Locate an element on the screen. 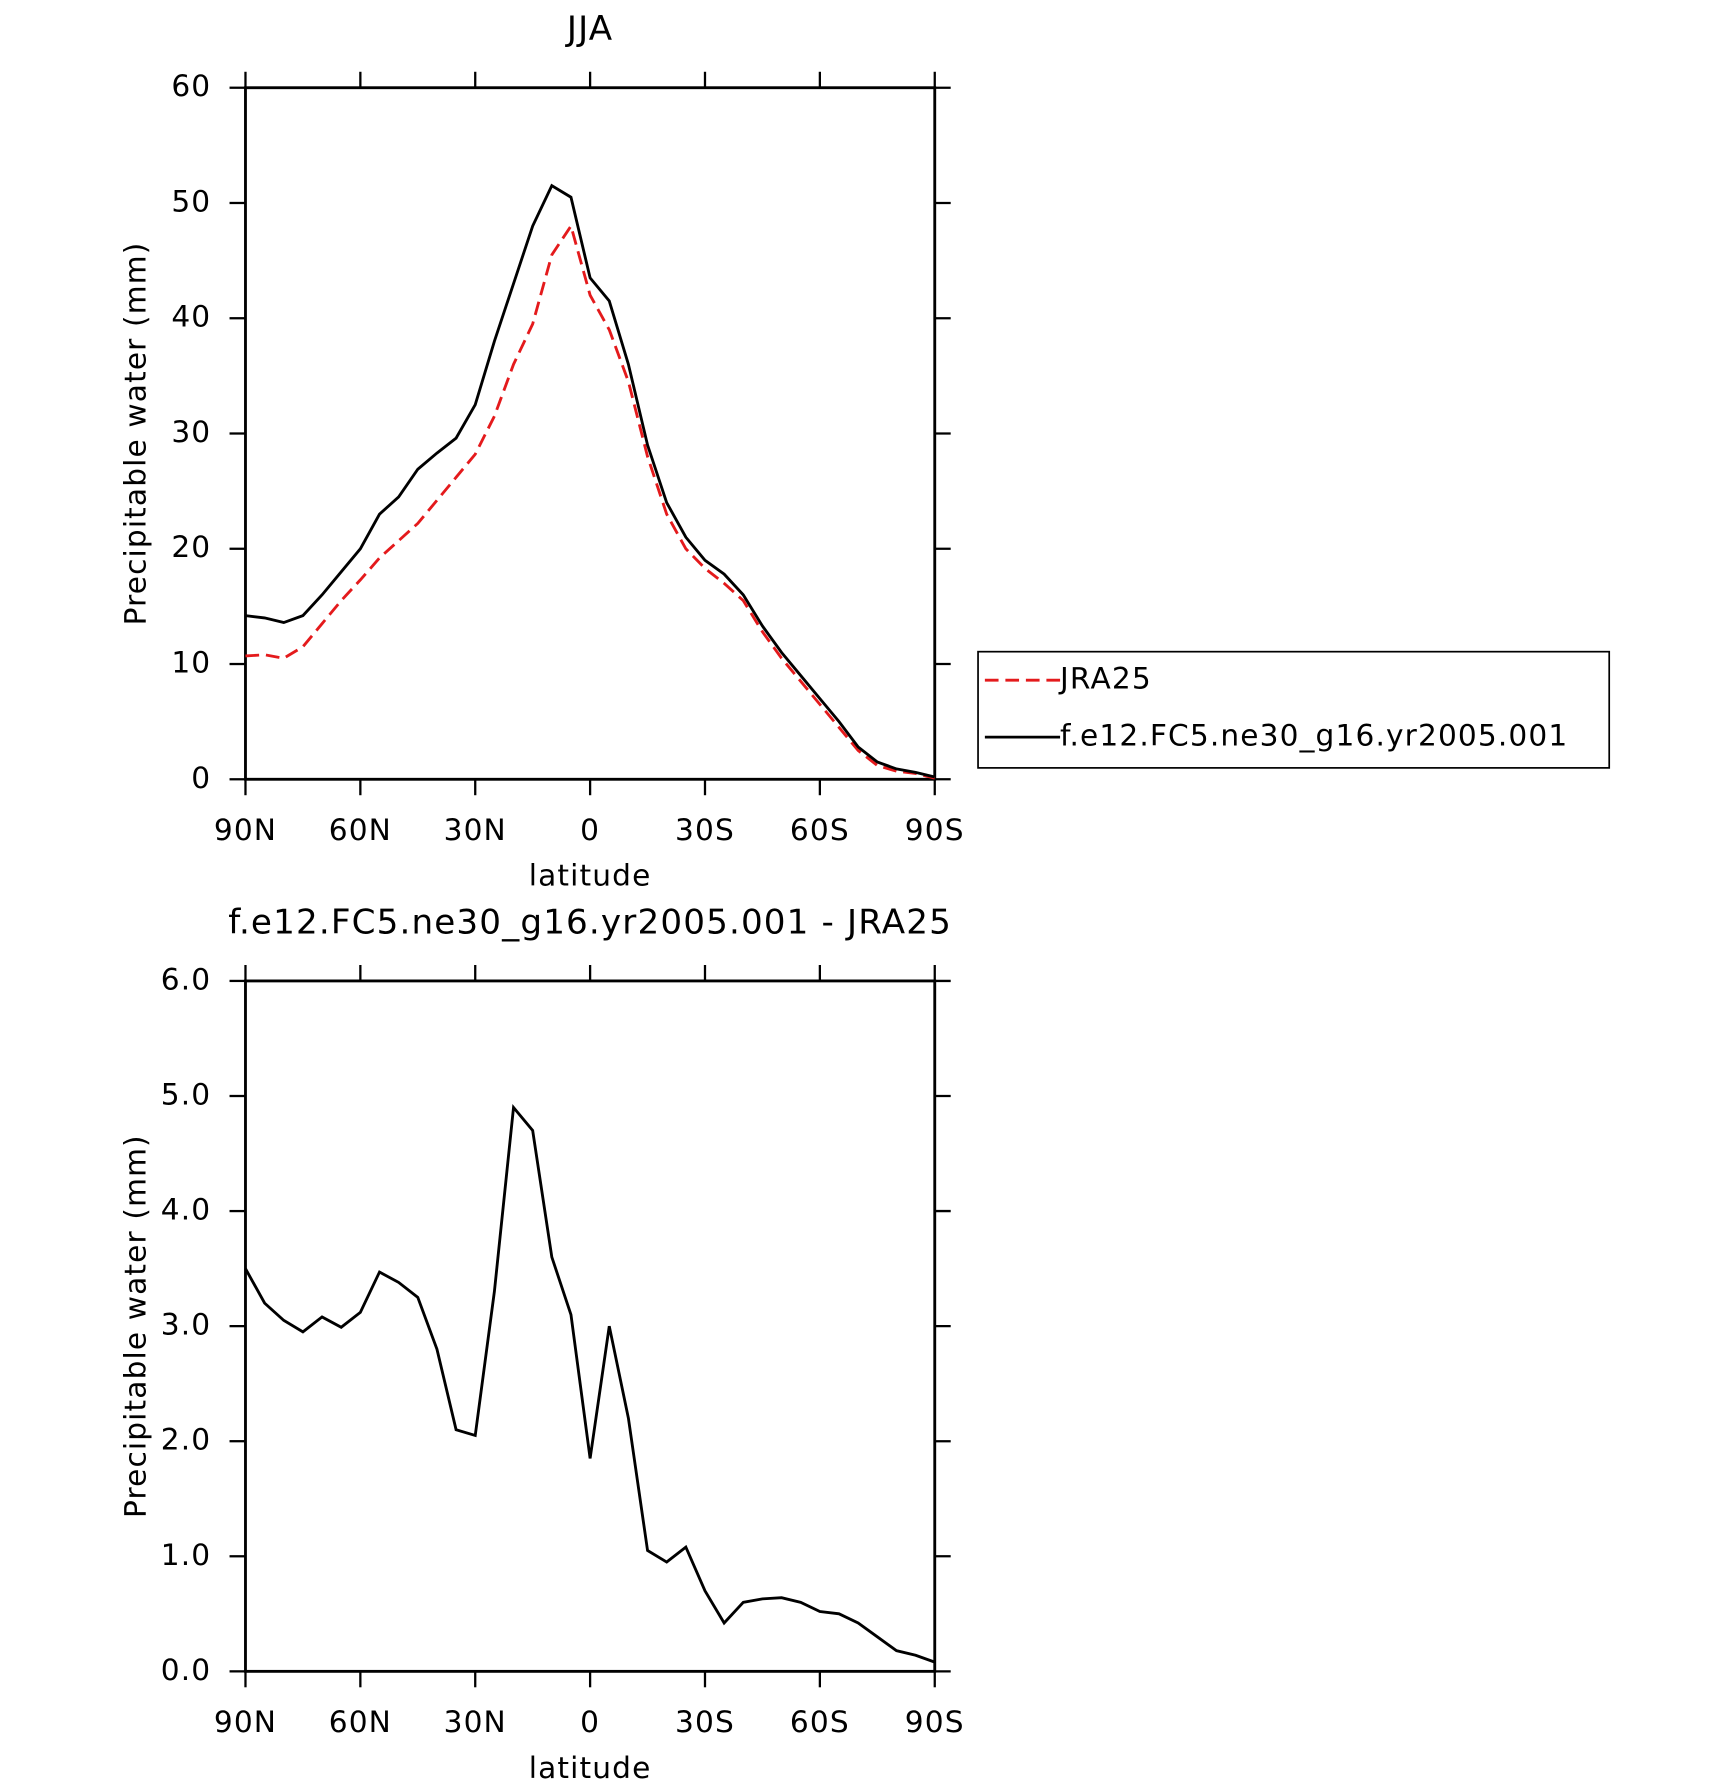 This screenshot has width=1710, height=1783. y-tick-label: 6.0 is located at coordinates (186, 979).